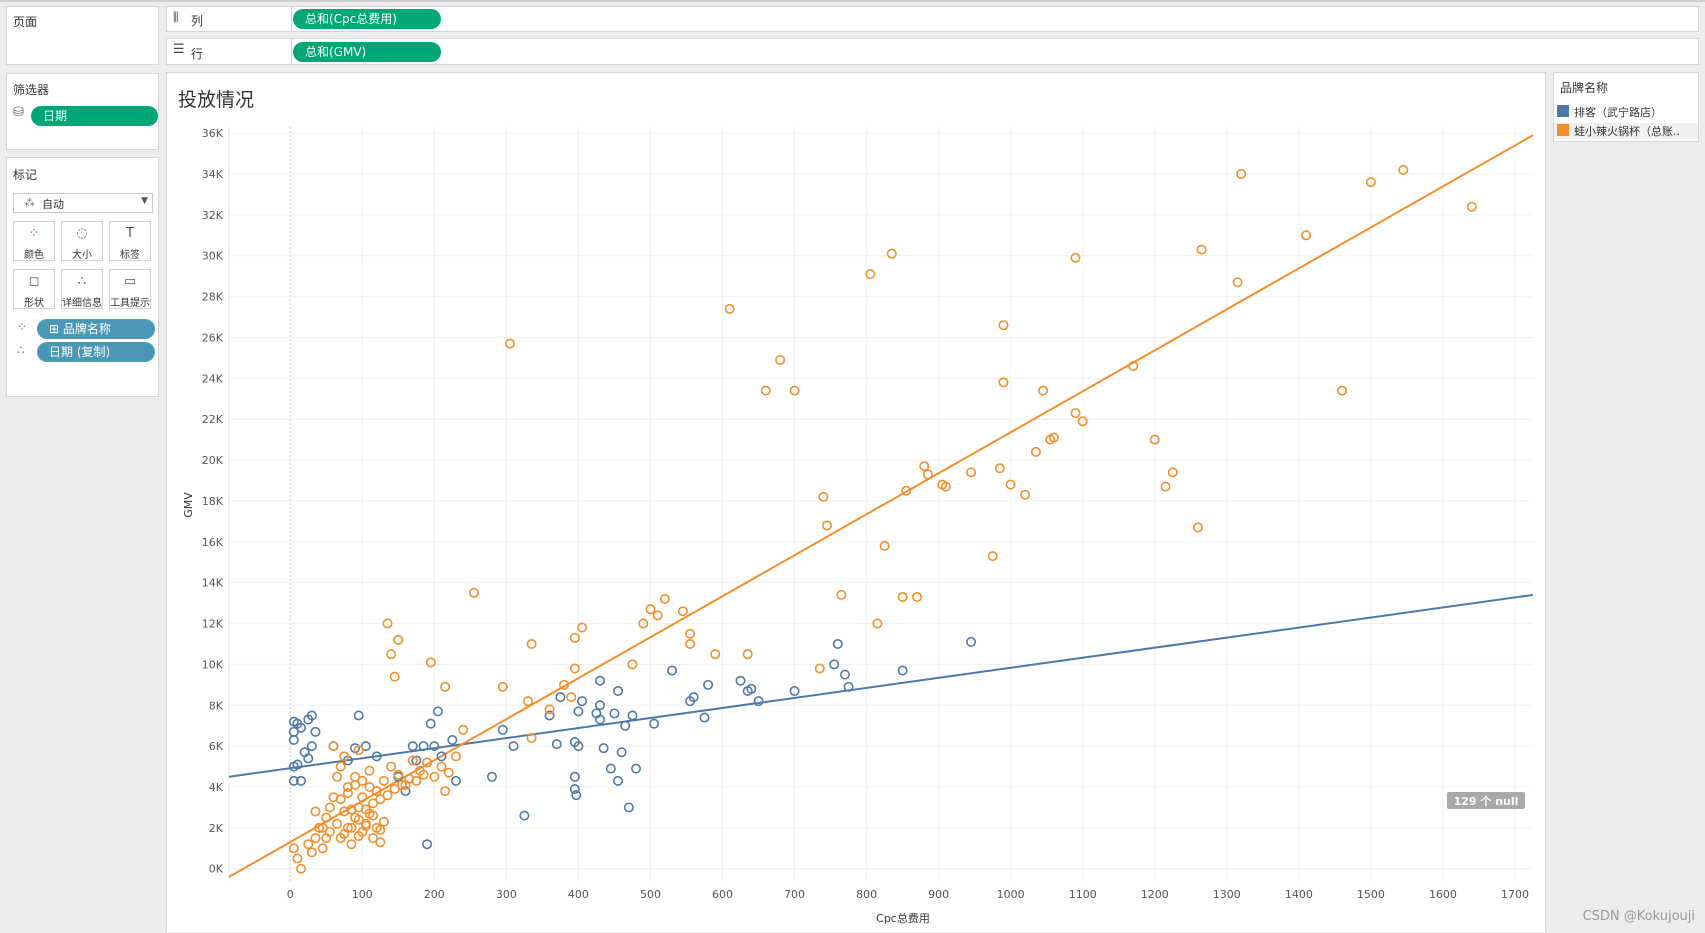 The height and width of the screenshot is (933, 1705). What do you see at coordinates (34, 241) in the screenshot?
I see `color-card: ⁘ 颜色` at bounding box center [34, 241].